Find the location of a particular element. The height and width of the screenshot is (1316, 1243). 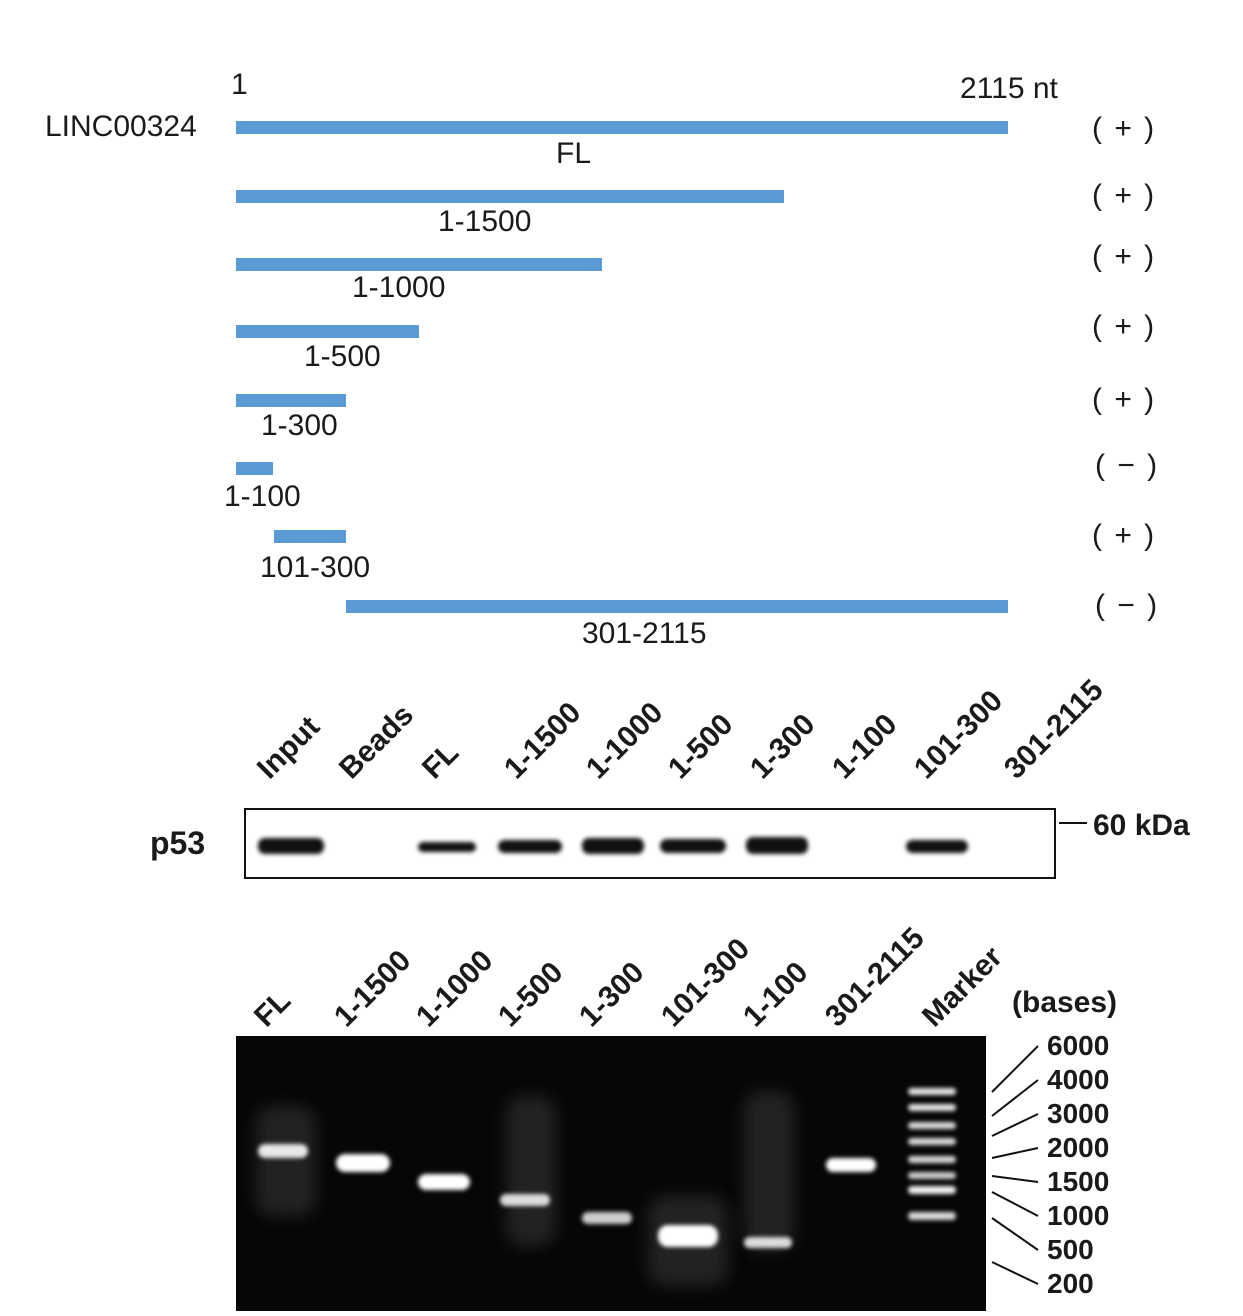

binding-result-1-1000: ( + ) is located at coordinates (1124, 256).